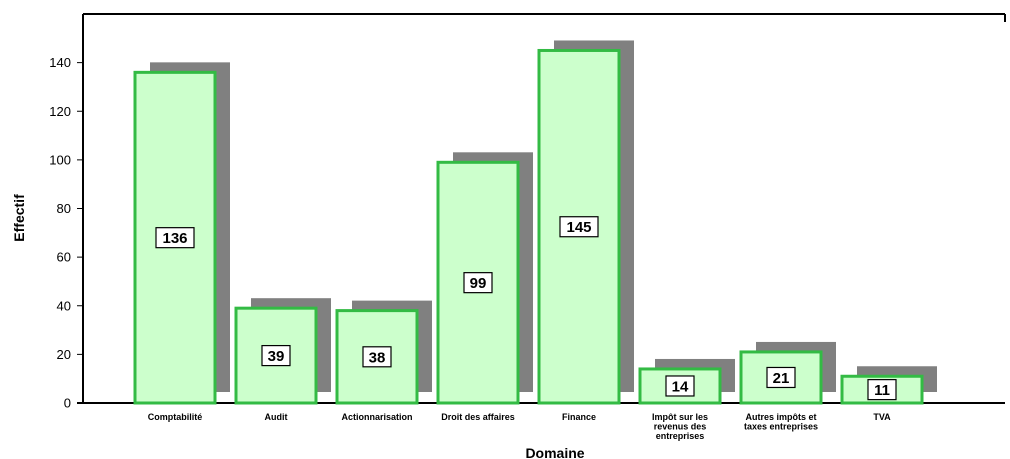 The height and width of the screenshot is (459, 1010). Describe the element at coordinates (19, 218) in the screenshot. I see `y-axis-title: Effectif` at that location.